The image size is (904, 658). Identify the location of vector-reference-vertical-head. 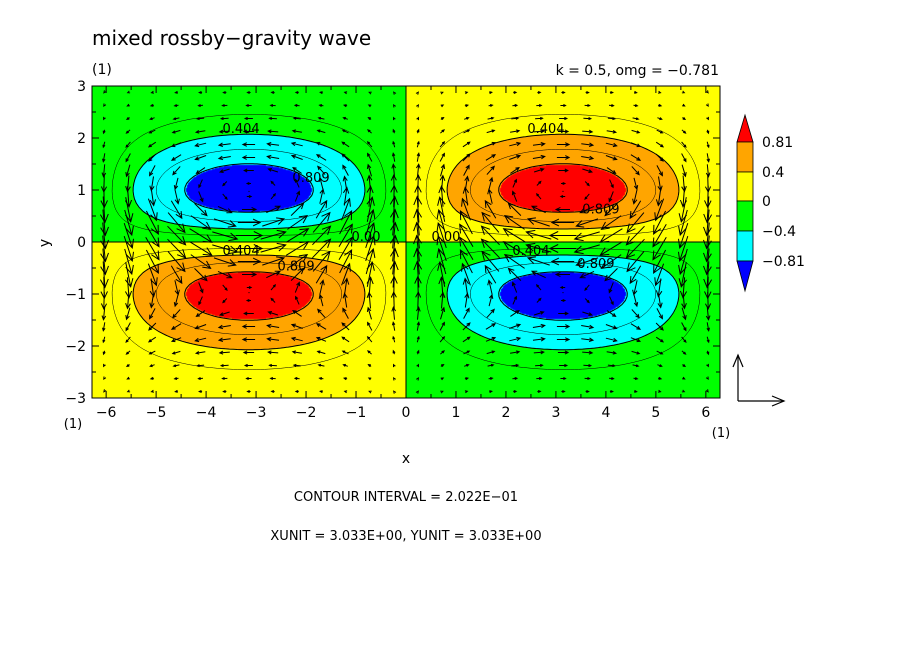
(738, 360).